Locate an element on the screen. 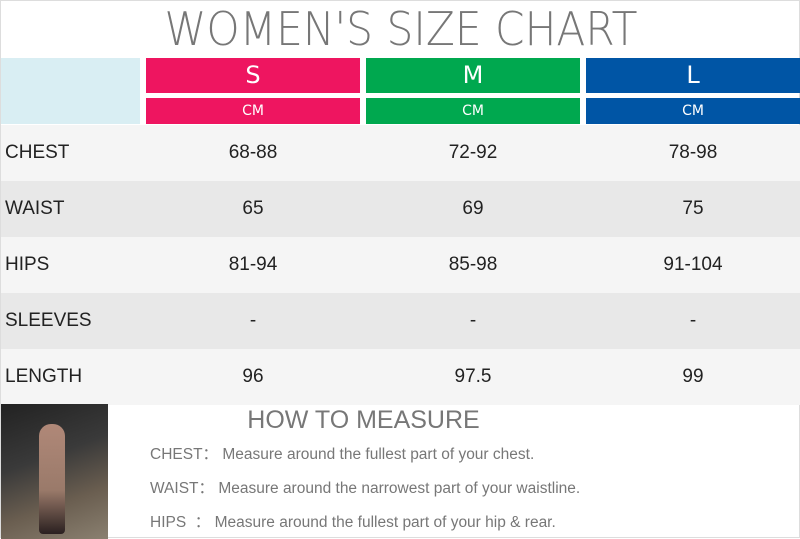  size-header-l: L is located at coordinates (693, 75).